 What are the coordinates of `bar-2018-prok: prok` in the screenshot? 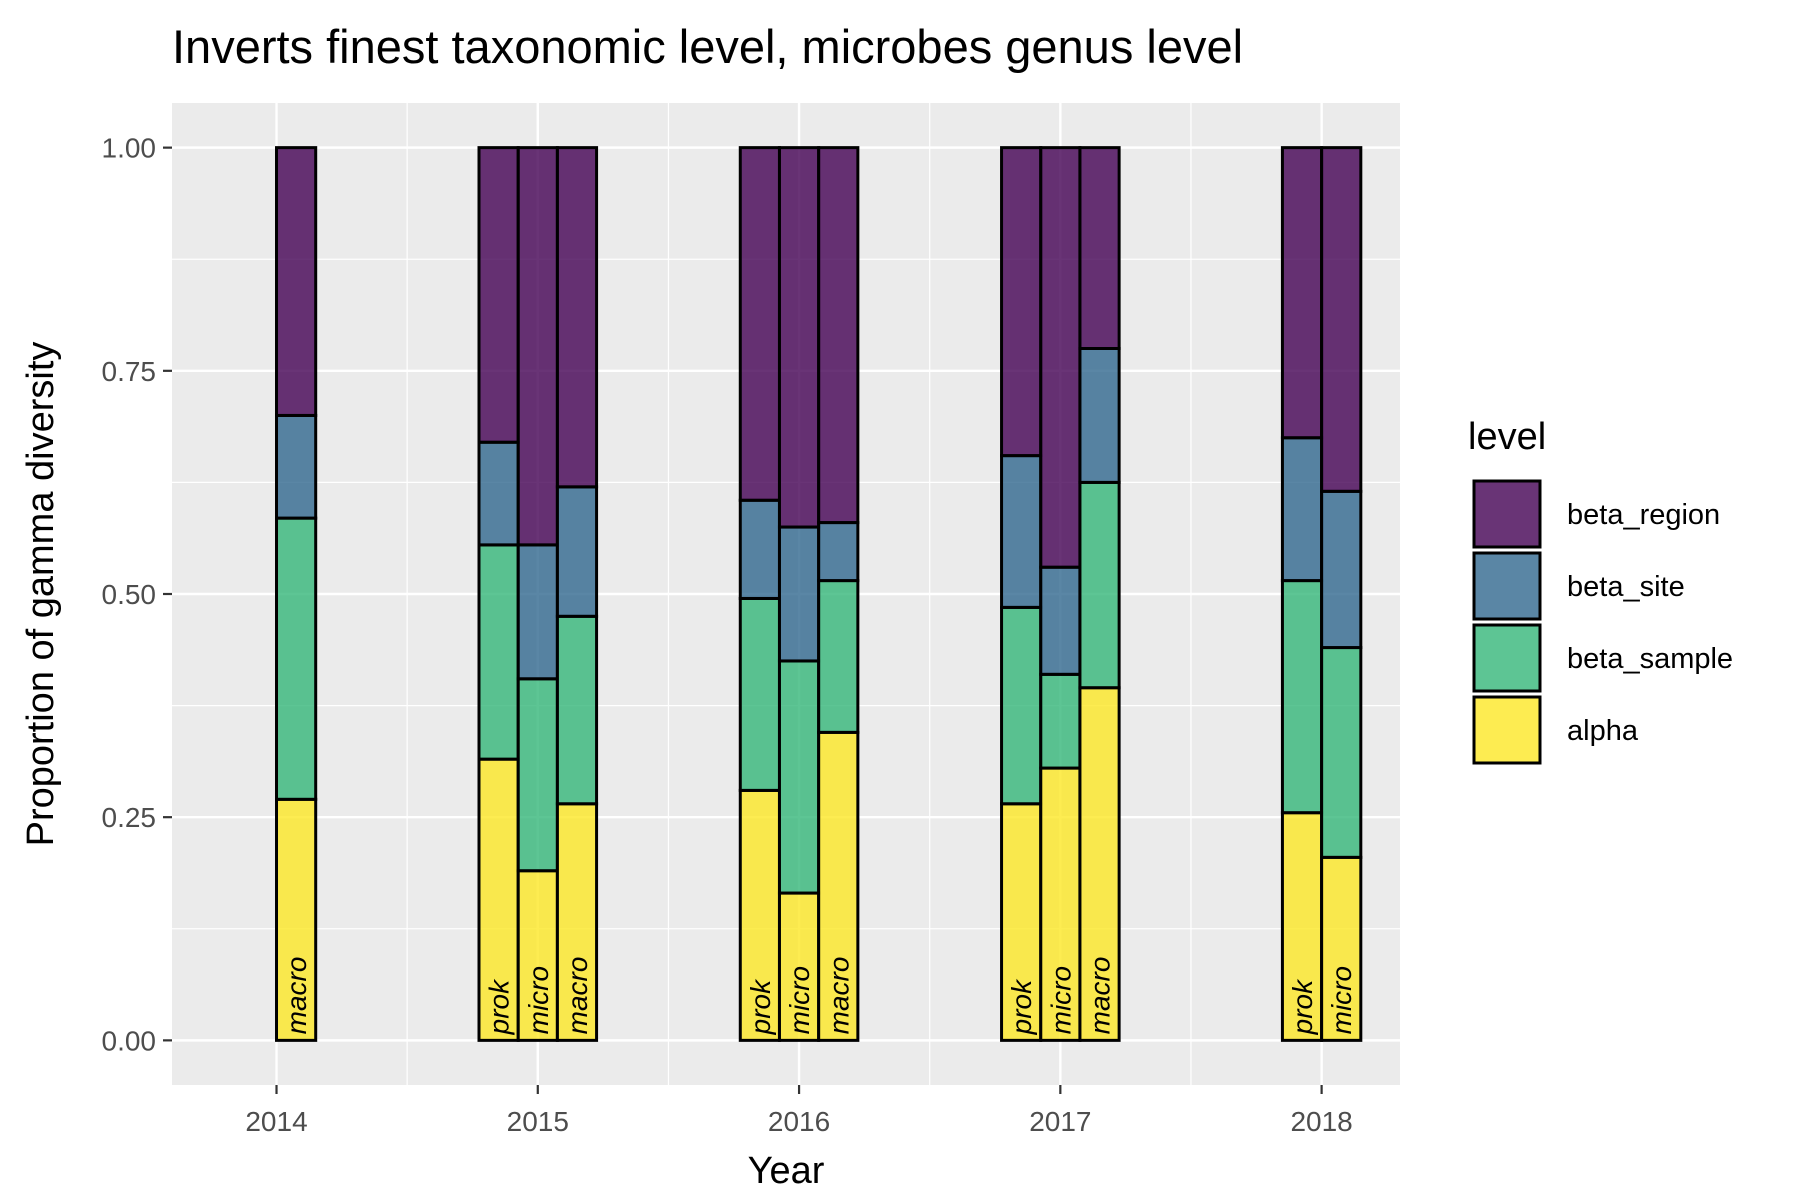 It's located at (1302, 594).